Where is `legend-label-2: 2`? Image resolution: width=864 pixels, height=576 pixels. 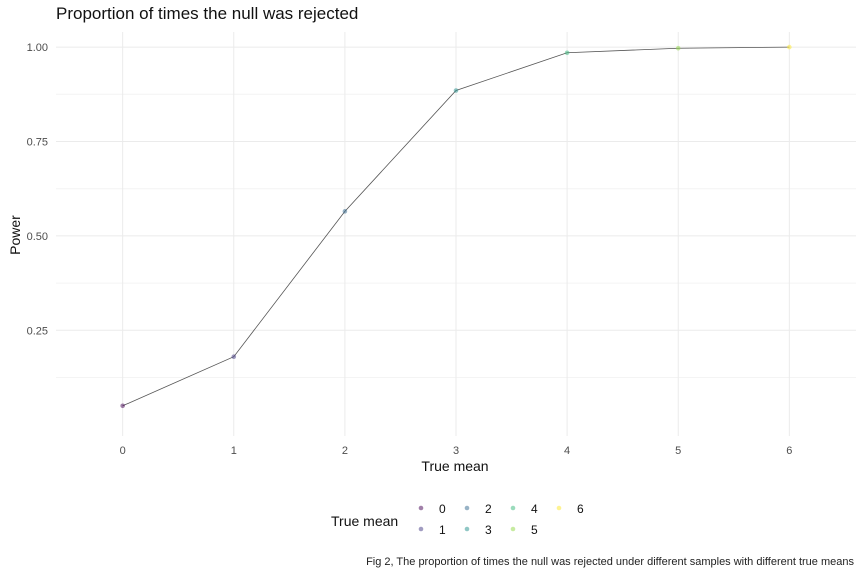
legend-label-2: 2 is located at coordinates (488, 509).